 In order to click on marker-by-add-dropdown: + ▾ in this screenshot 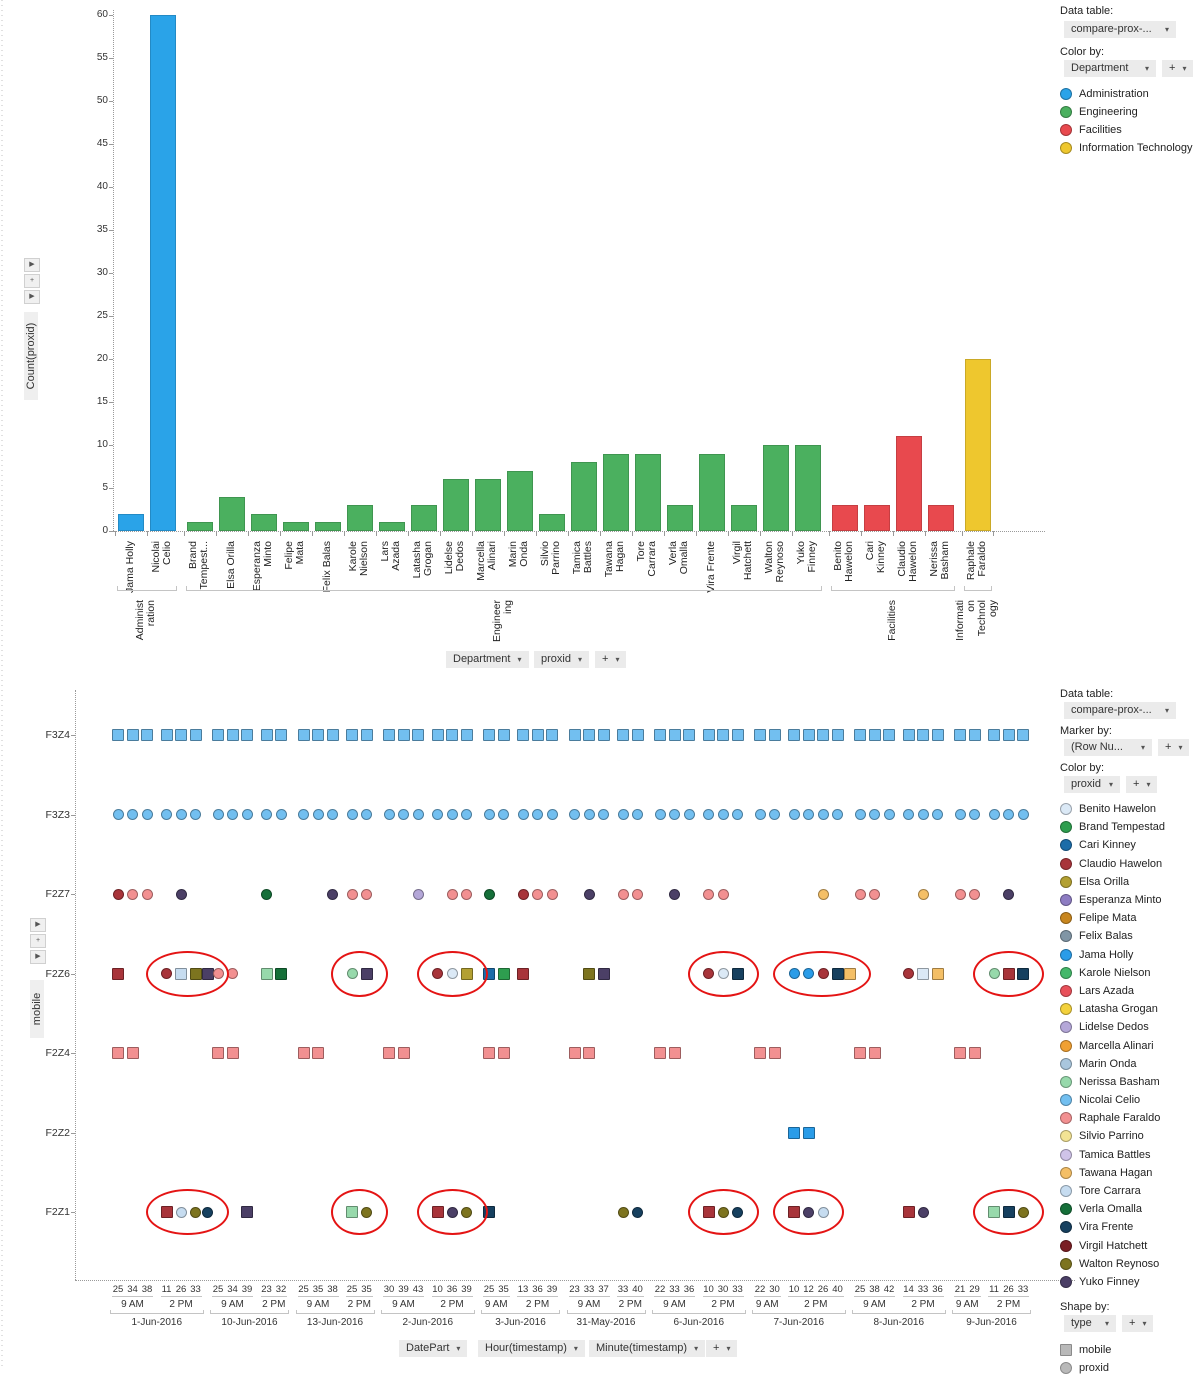, I will do `click(1174, 747)`.